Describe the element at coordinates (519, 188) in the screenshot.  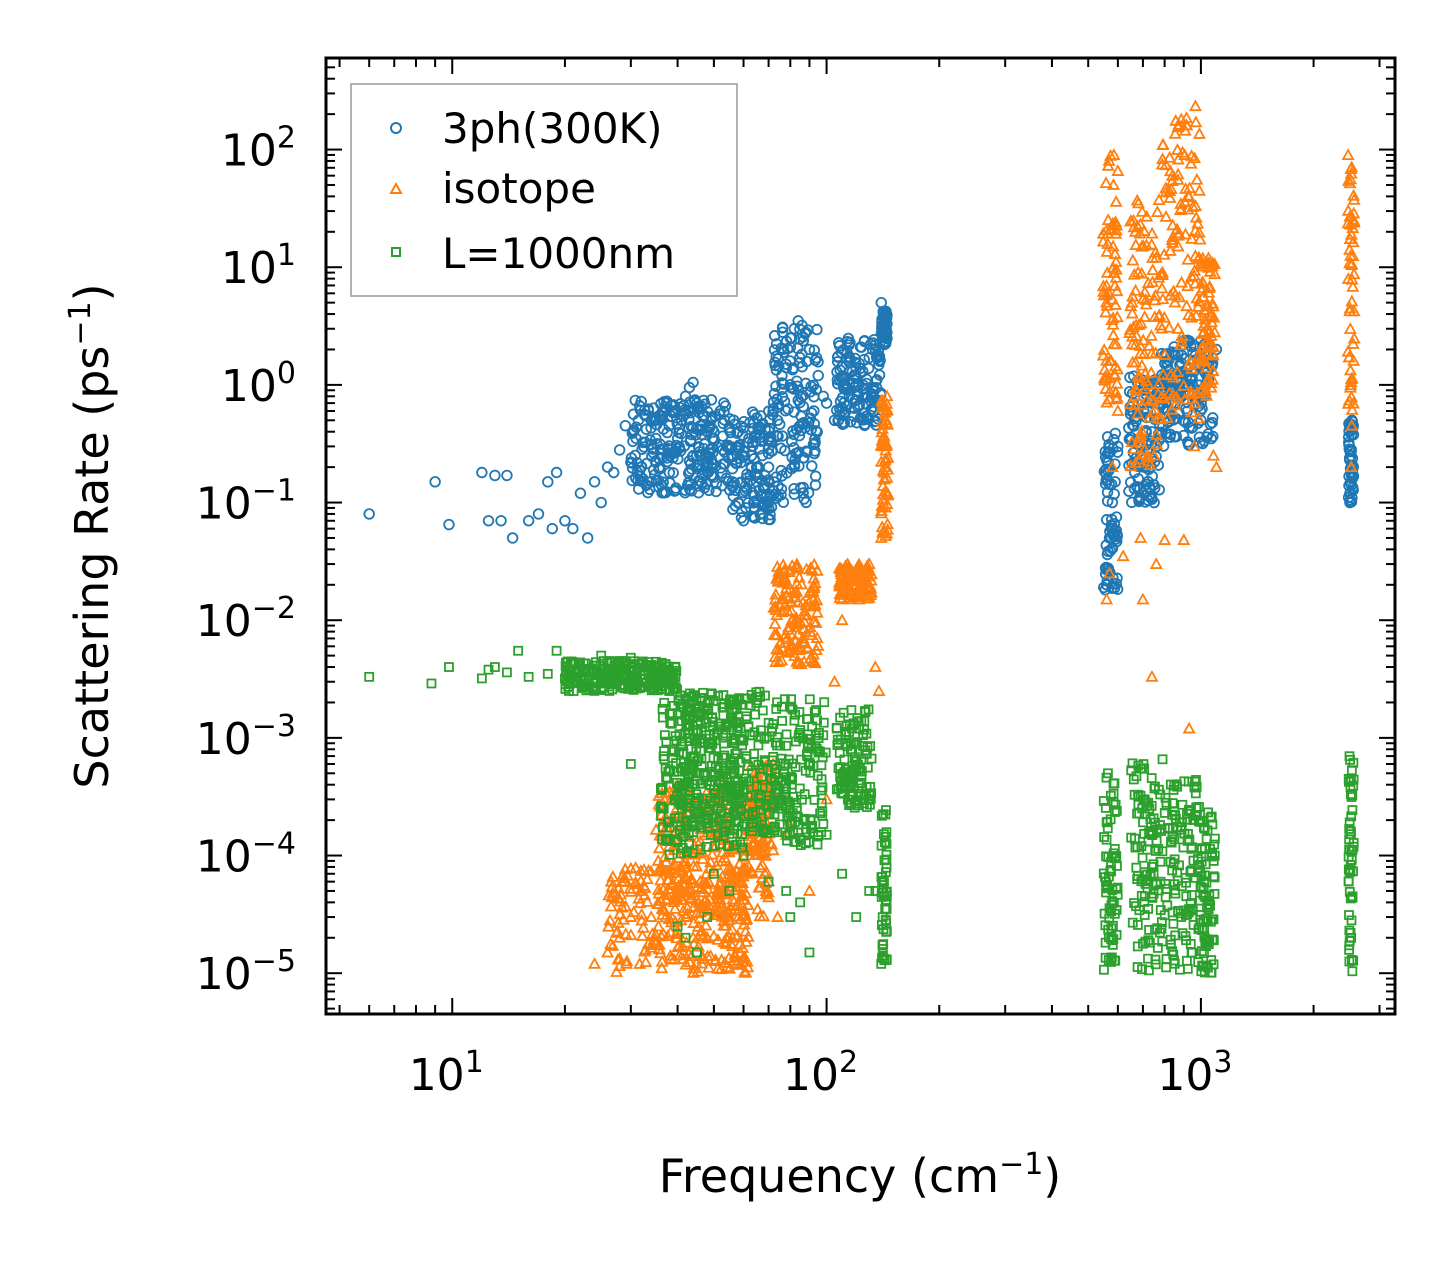
I see `legend-label-isotope: isotope` at that location.